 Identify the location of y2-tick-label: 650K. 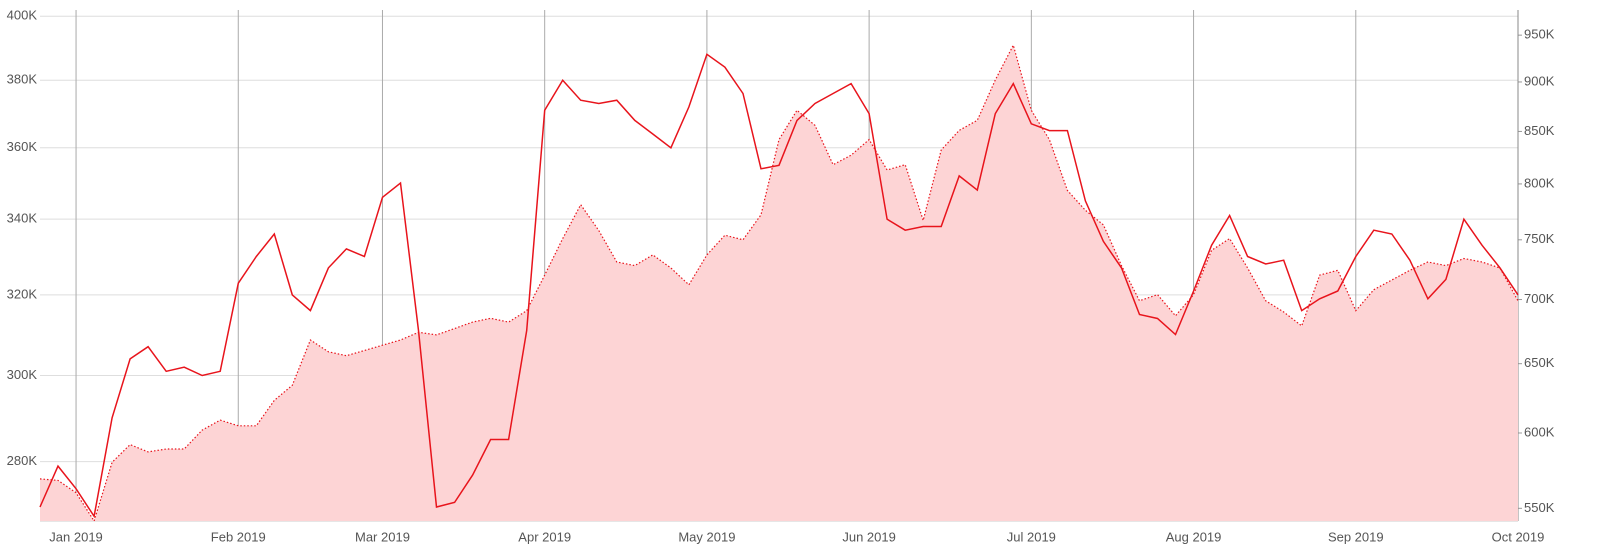
(1539, 362).